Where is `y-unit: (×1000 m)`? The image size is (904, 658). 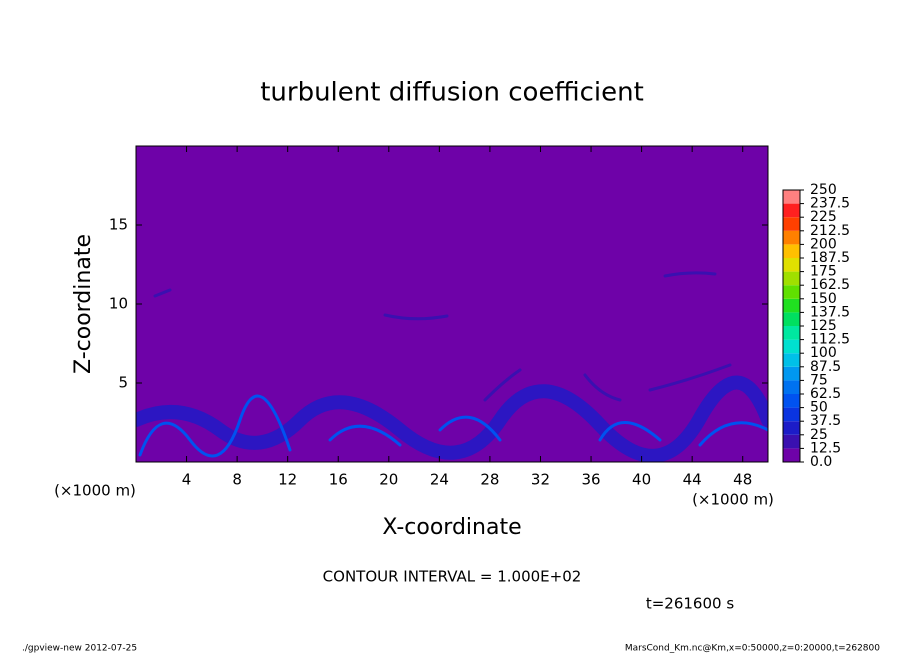
y-unit: (×1000 m) is located at coordinates (95, 491).